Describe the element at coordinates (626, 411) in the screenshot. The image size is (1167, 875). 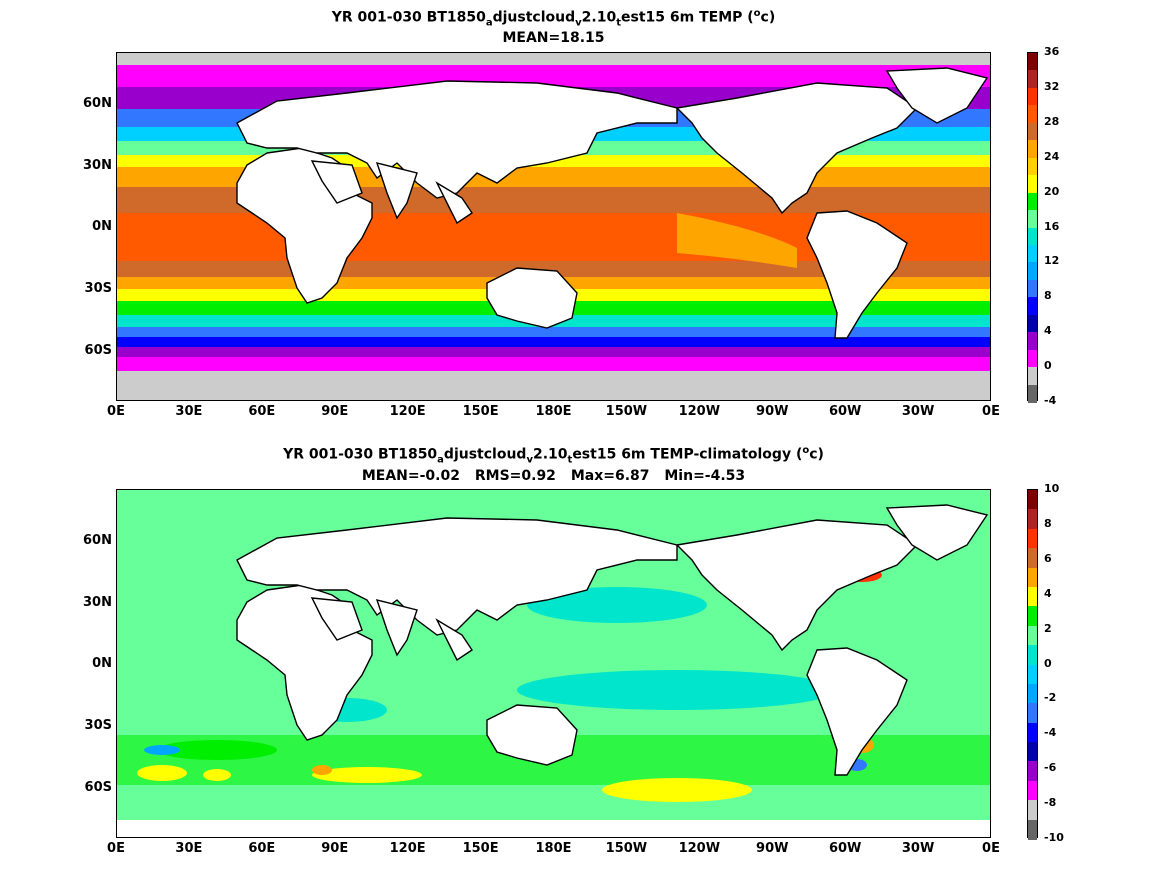
I see `top-lon-label: 150W` at that location.